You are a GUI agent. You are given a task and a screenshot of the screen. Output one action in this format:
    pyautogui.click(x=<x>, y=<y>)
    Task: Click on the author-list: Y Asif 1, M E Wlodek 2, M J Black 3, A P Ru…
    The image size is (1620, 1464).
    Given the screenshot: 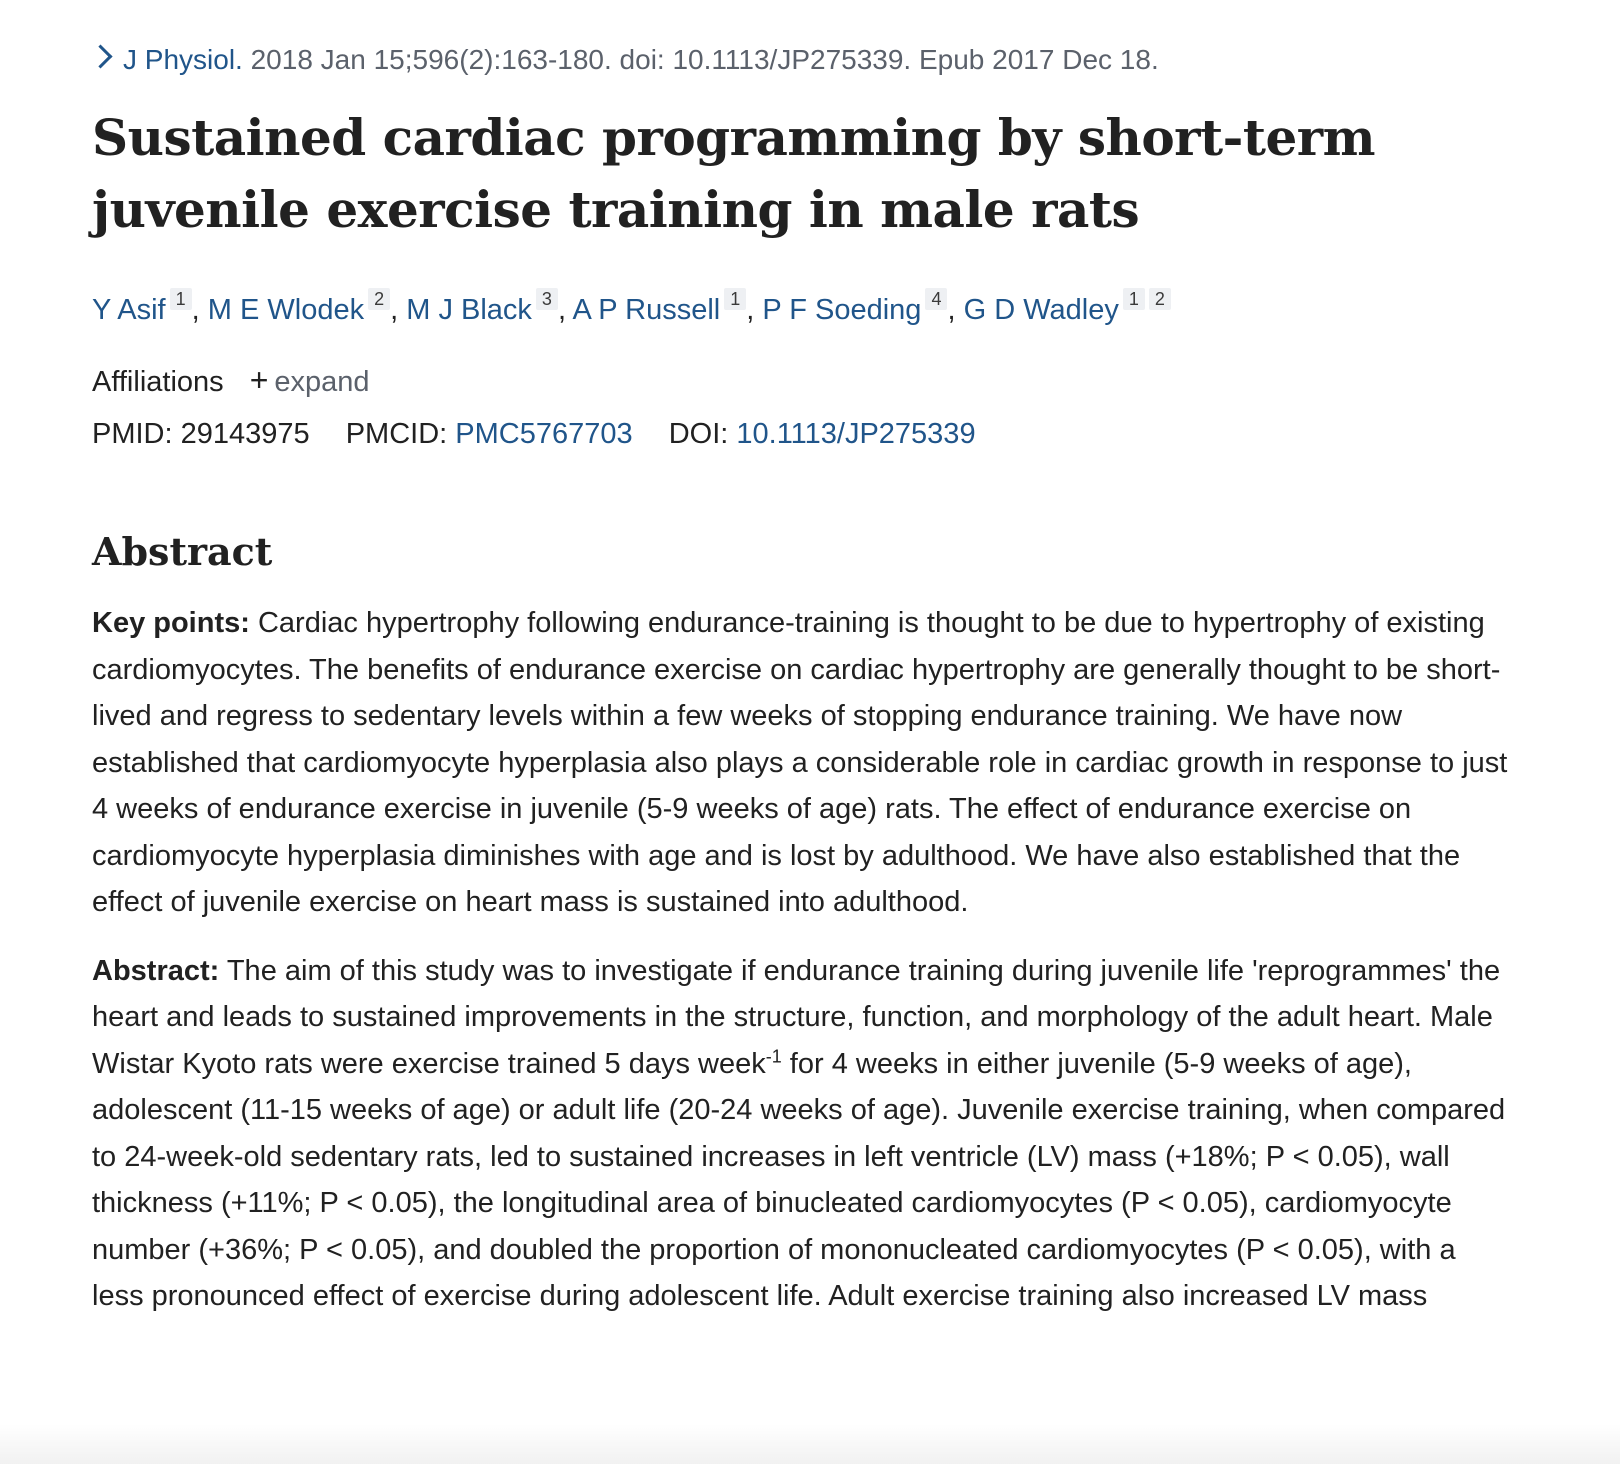 What is the action you would take?
    pyautogui.click(x=822, y=309)
    